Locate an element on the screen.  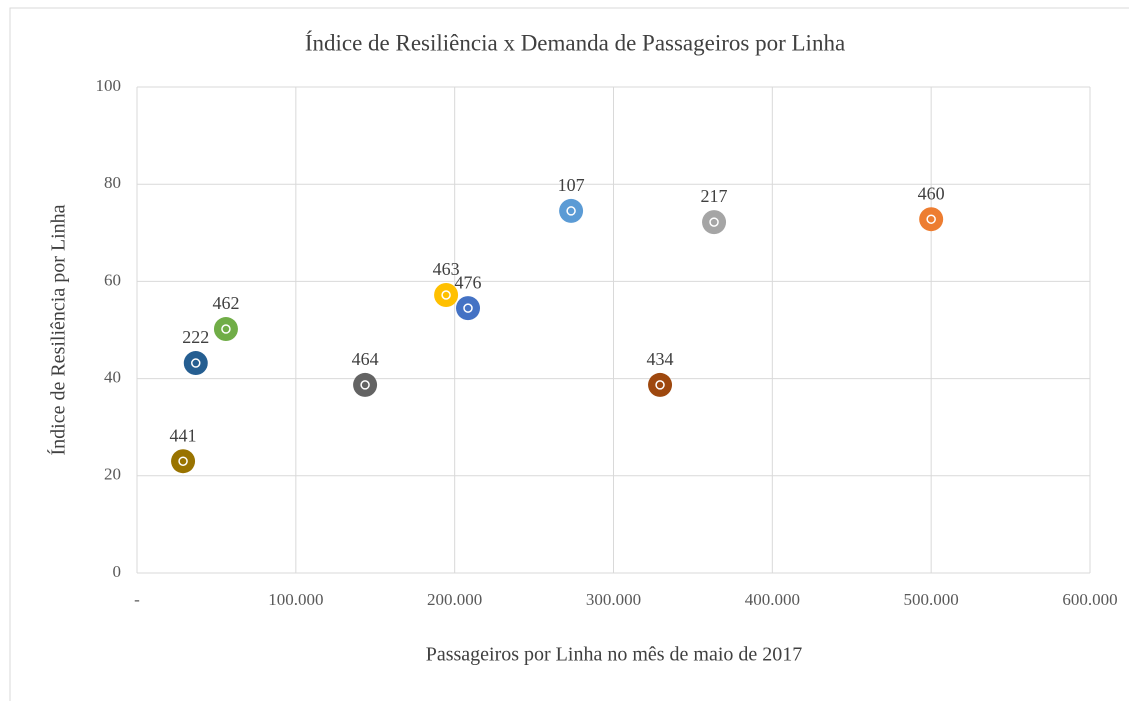
x-tick-label: 200.000 is located at coordinates (454, 599).